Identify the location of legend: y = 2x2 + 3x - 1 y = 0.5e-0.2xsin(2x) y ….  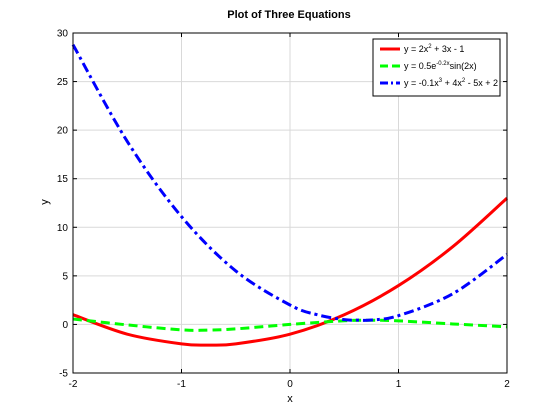
(436, 67).